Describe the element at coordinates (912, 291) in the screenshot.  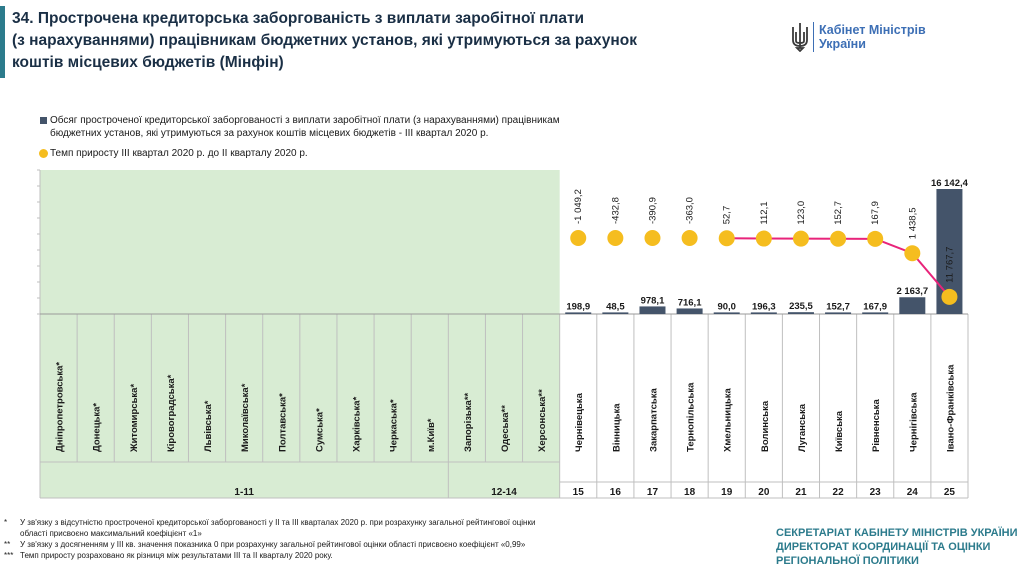
I see `bar-value-label: 2 163,7` at that location.